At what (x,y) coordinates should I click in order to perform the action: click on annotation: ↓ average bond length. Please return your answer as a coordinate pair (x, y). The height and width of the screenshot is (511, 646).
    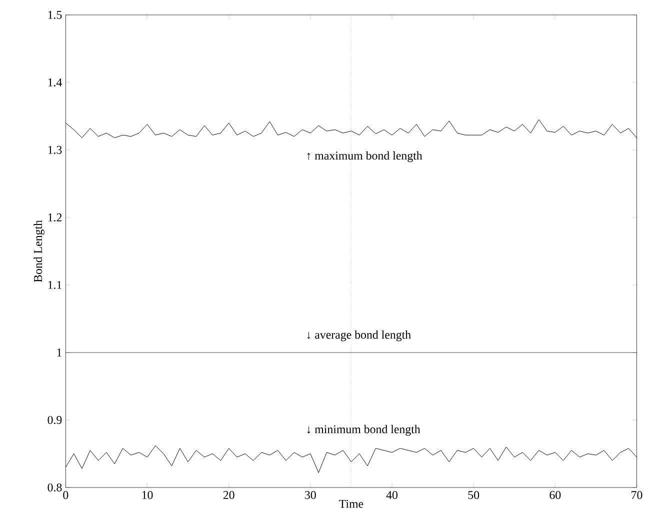
    Looking at the image, I should click on (359, 336).